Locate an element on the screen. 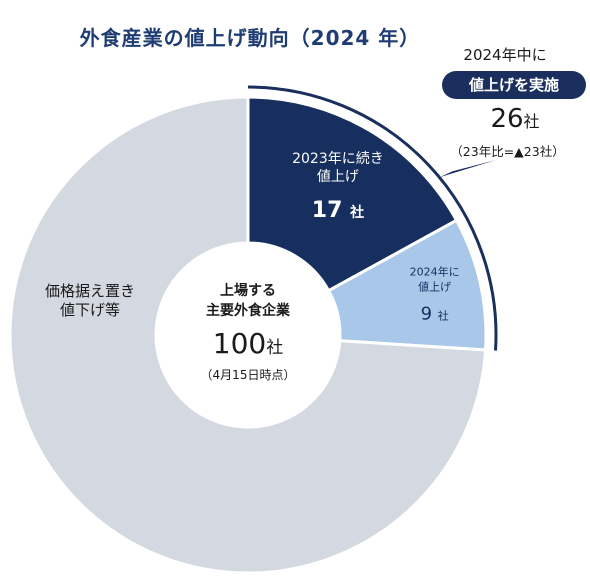 This screenshot has width=590, height=577. chart-title: 外食産業の値上げ動向（2024 年） is located at coordinates (250, 38).